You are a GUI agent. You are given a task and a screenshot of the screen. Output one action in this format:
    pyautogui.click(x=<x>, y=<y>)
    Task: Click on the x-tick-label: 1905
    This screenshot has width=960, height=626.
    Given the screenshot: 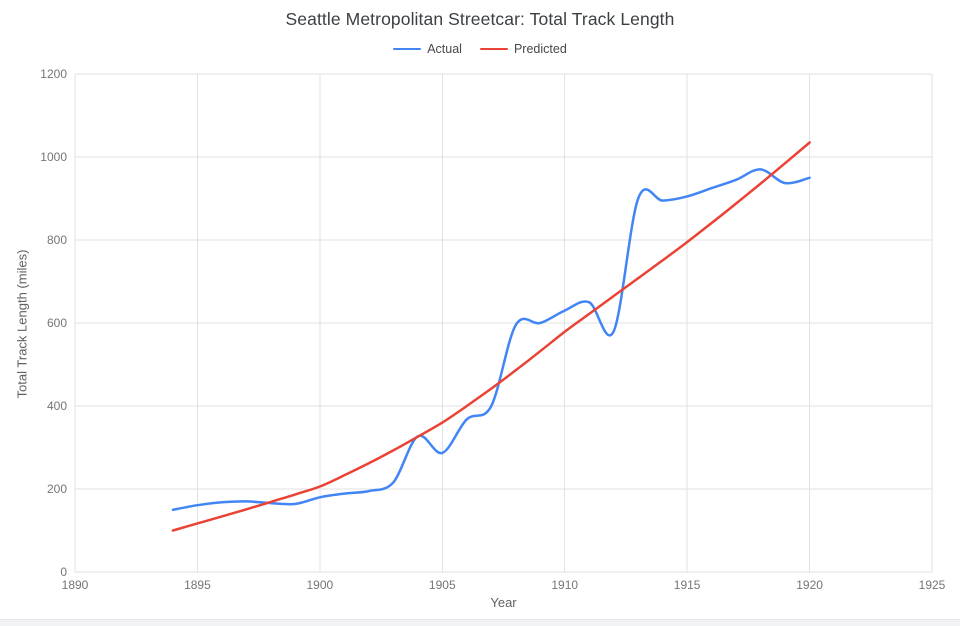 What is the action you would take?
    pyautogui.click(x=442, y=585)
    